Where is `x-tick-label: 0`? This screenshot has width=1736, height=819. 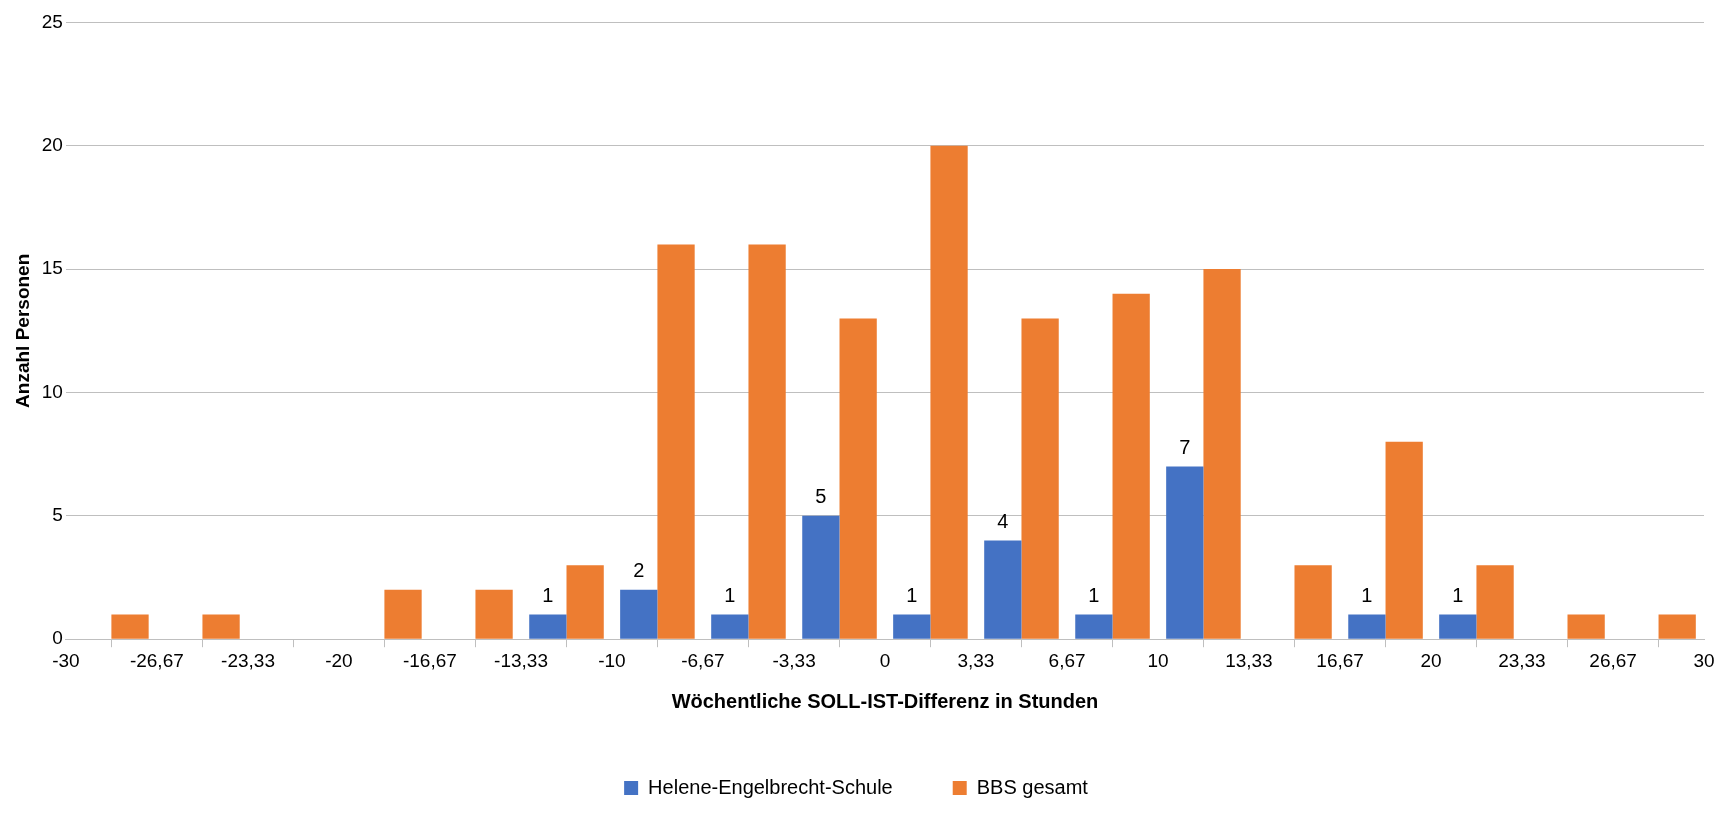 x-tick-label: 0 is located at coordinates (885, 660).